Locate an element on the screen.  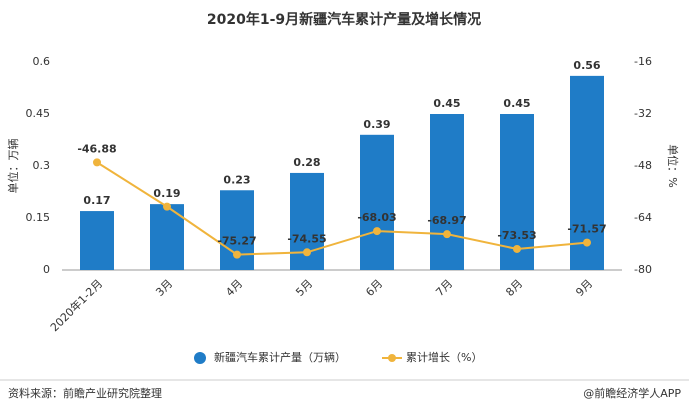
line-label: -75.27 is located at coordinates (236, 241).